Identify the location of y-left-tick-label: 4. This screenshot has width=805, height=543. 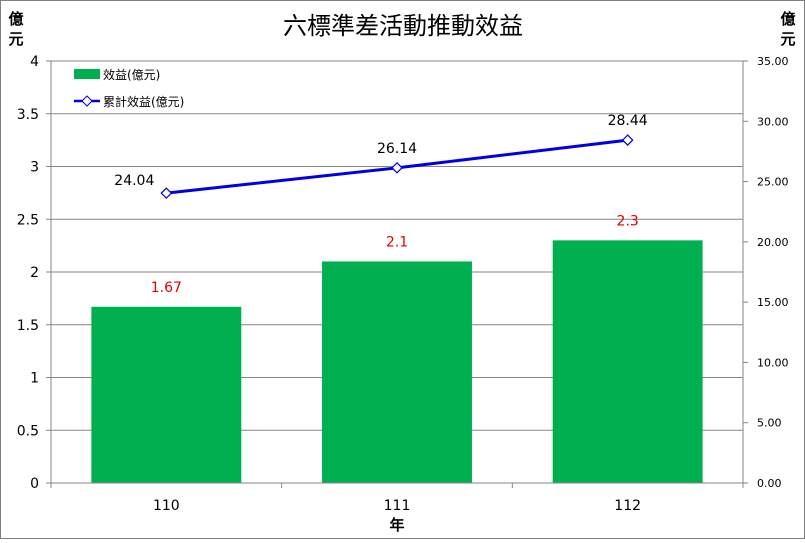
(34, 62).